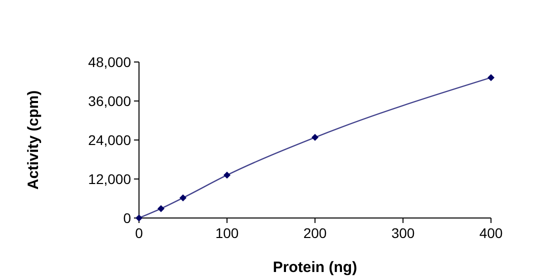  I want to click on x-axis-title: Protein (ng), so click(315, 267).